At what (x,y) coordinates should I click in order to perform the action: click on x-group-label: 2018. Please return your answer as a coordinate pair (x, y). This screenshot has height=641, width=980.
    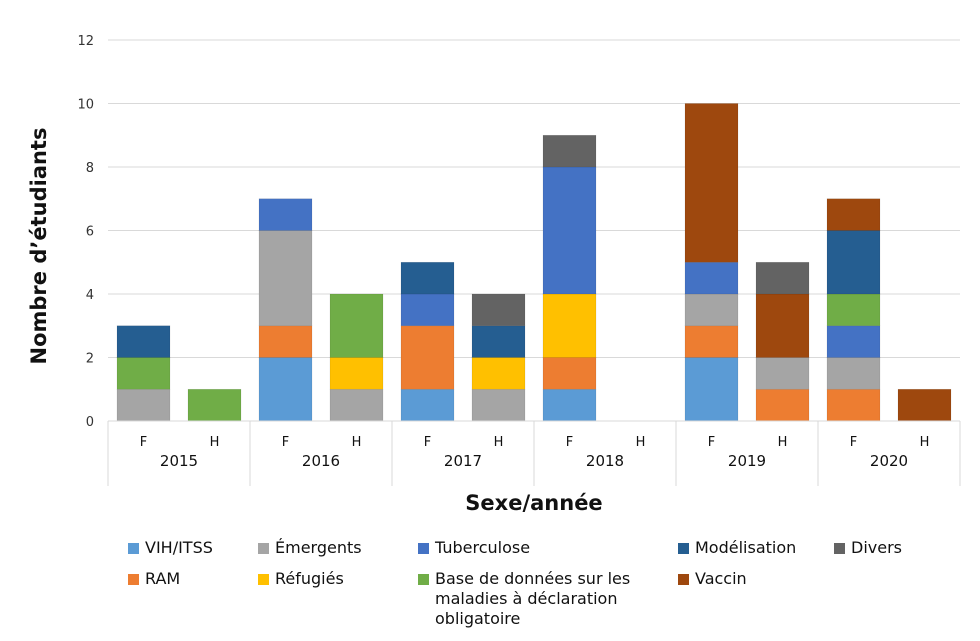
    Looking at the image, I should click on (605, 461).